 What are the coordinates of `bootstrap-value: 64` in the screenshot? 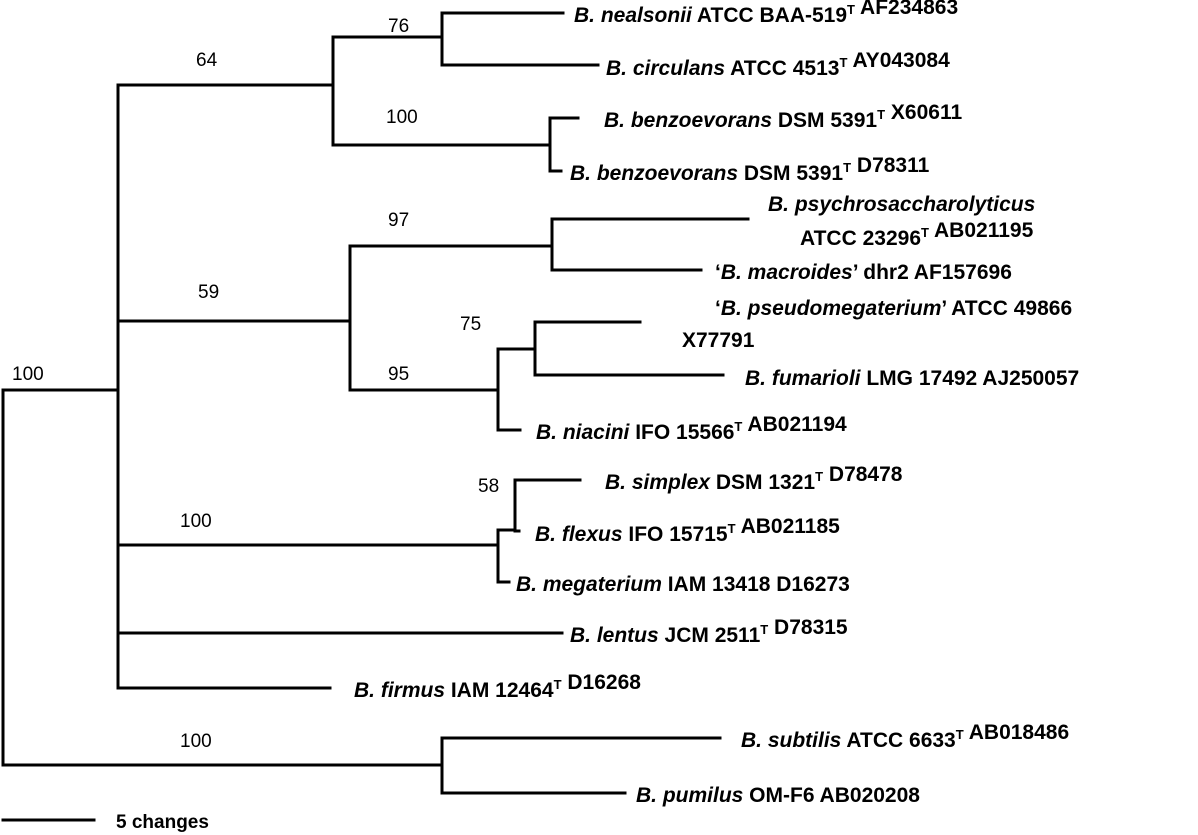 It's located at (207, 60).